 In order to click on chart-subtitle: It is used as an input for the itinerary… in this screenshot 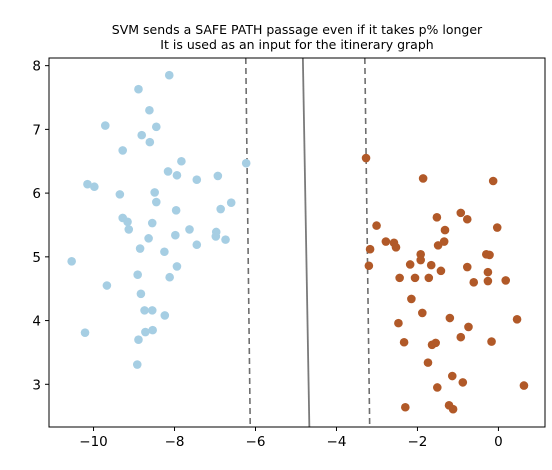, I will do `click(296, 44)`.